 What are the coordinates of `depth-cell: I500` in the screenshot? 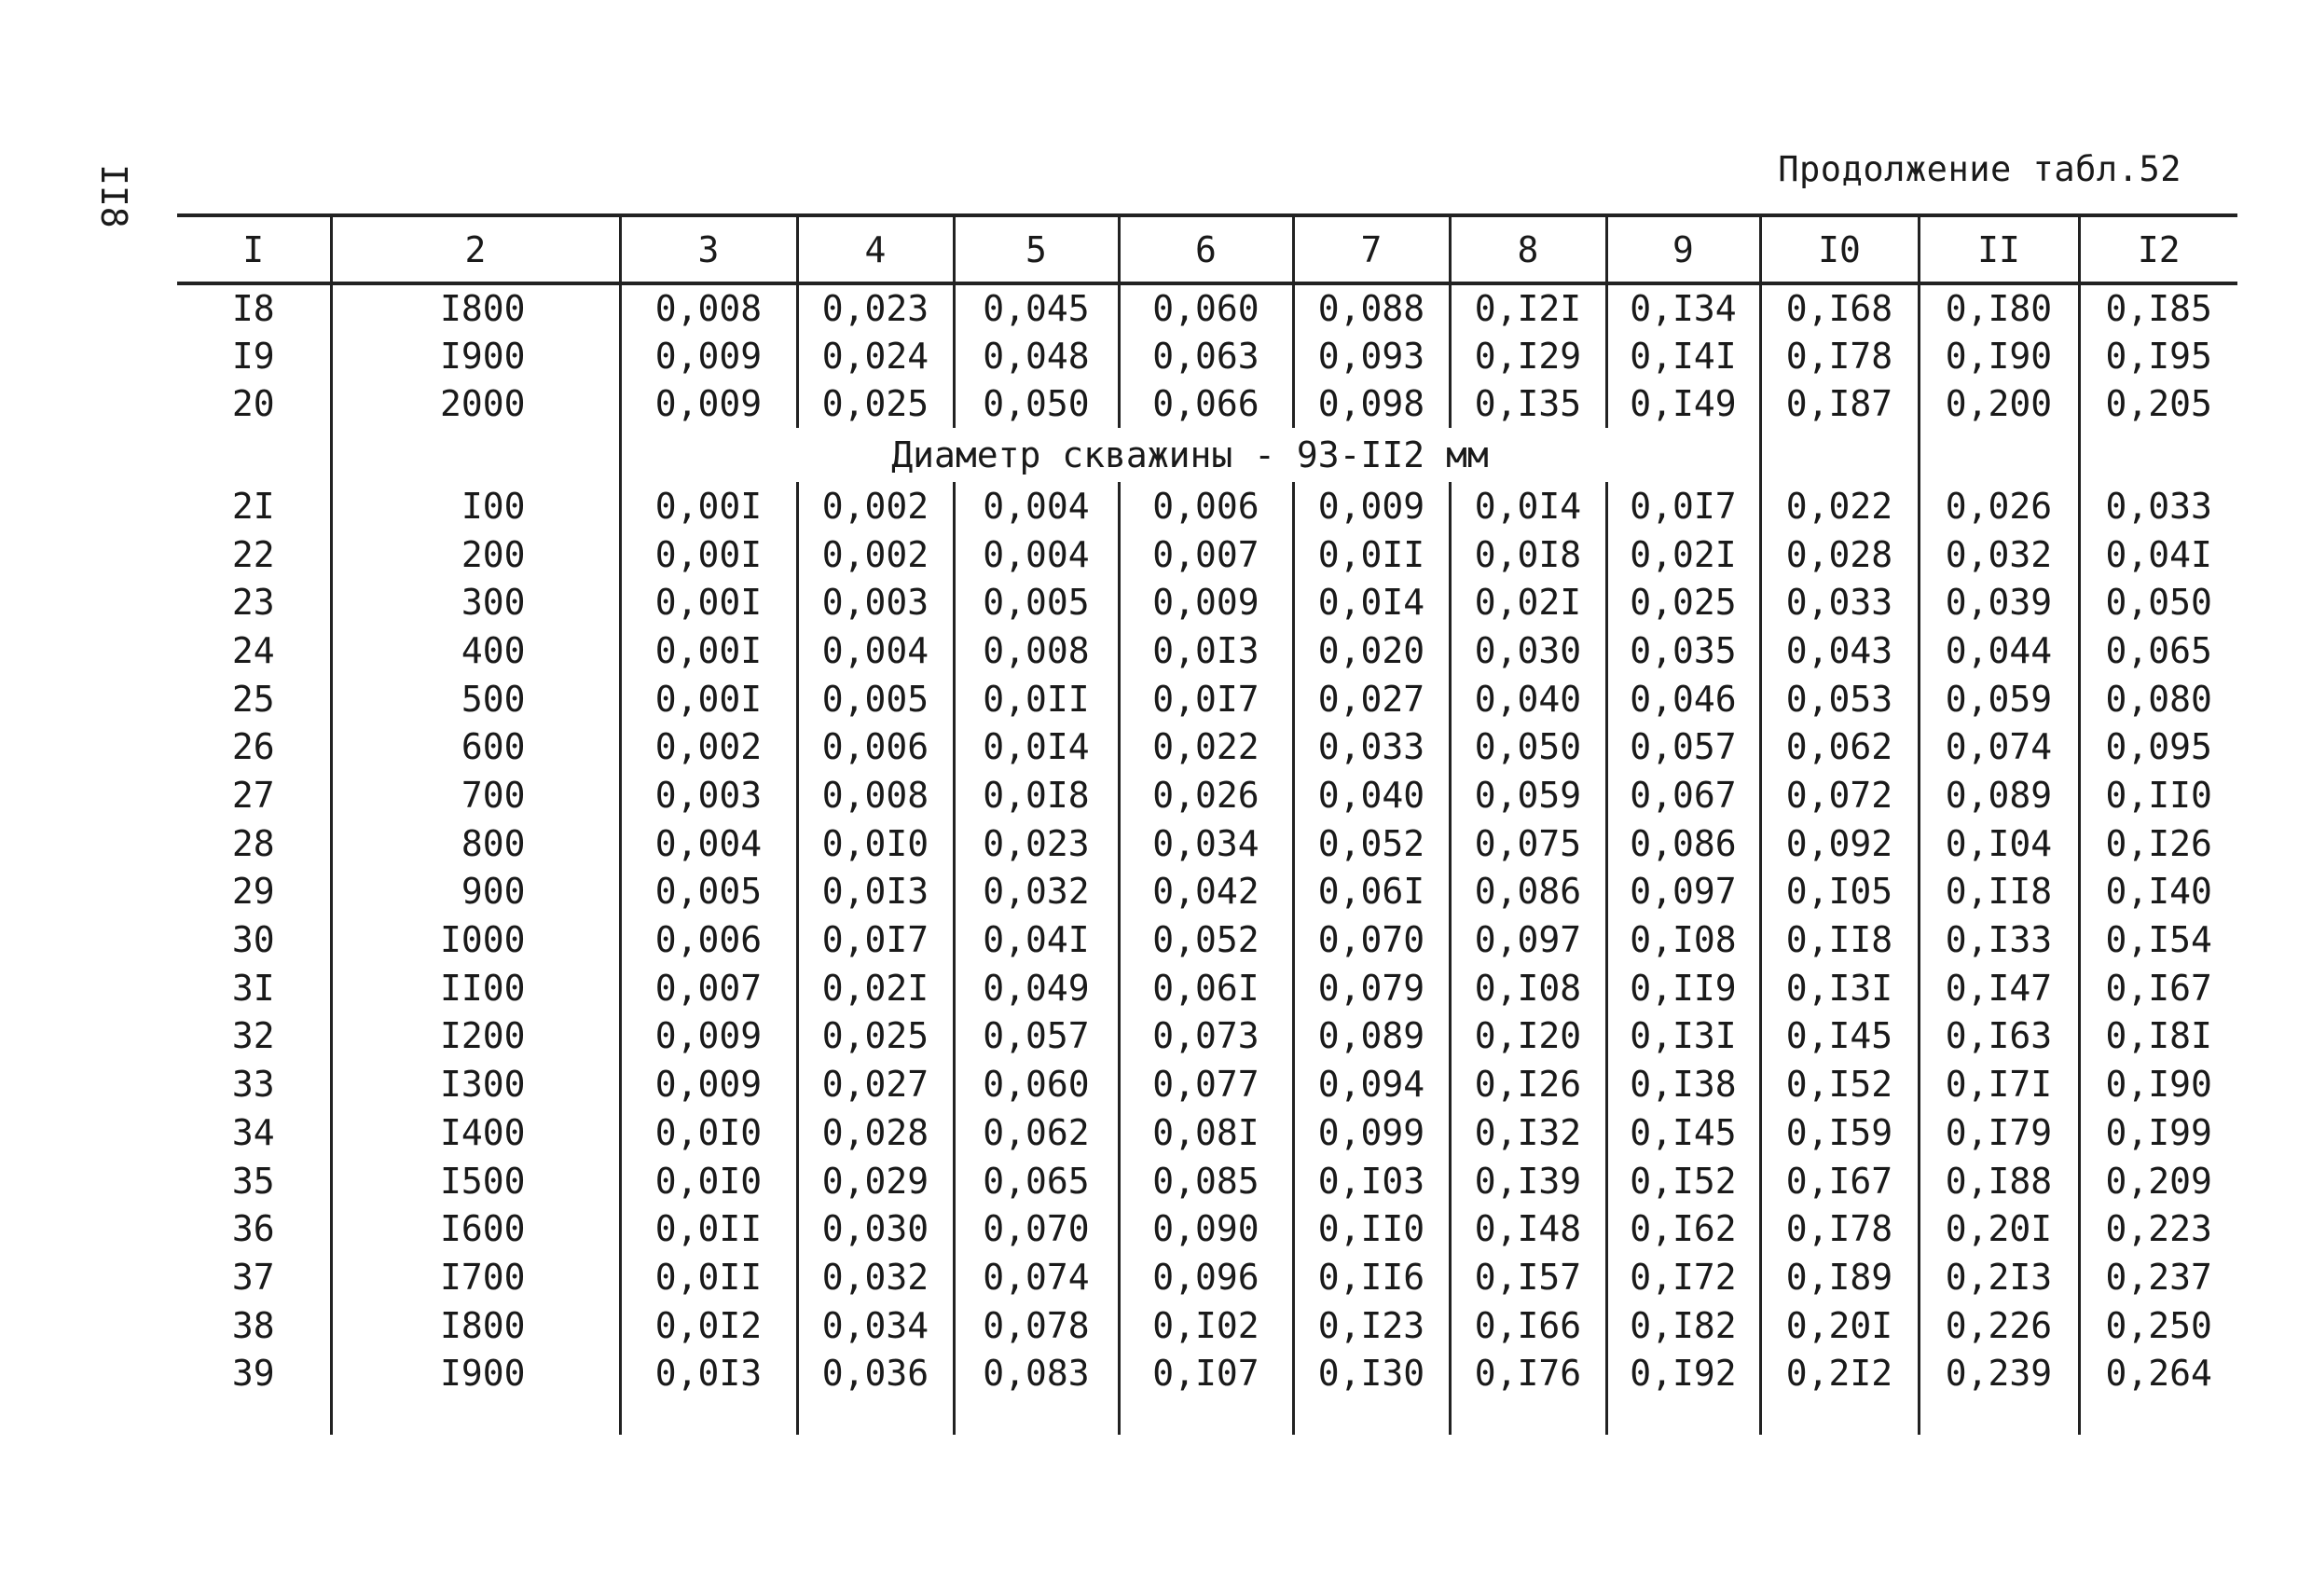 It's located at (474, 1180).